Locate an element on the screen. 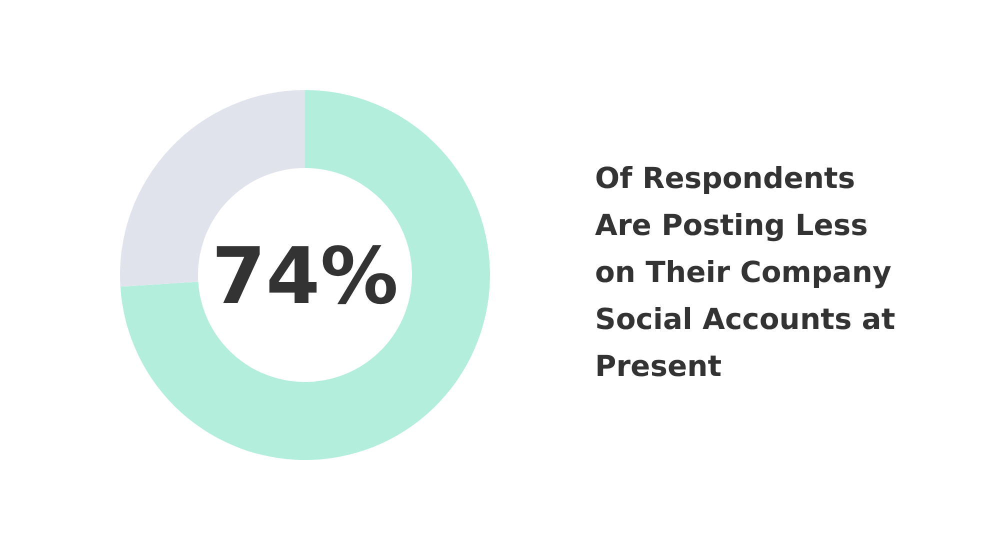 This screenshot has width=1000, height=552. text: Of Respondents Are Posting Less on Their Company Social Accounts at Present is located at coordinates (745, 272).